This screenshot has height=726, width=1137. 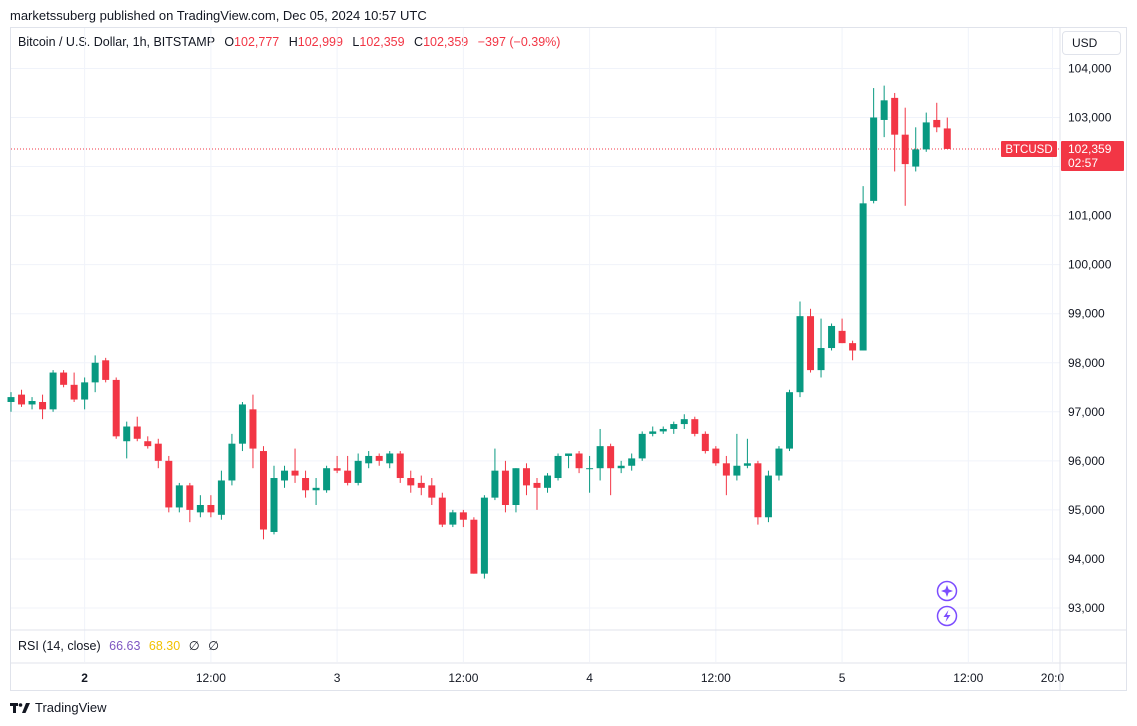 I want to click on price-tag-countdown: 02:57, so click(x=1083, y=163).